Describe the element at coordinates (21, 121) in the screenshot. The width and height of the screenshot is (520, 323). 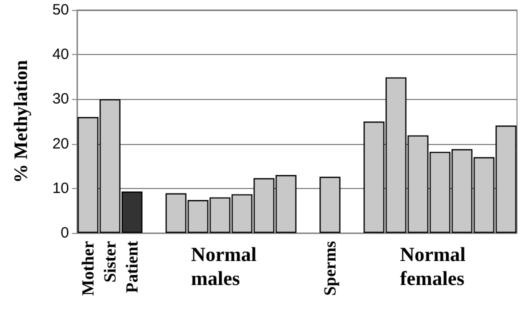
I see `y-axis-title: % Methylation` at that location.